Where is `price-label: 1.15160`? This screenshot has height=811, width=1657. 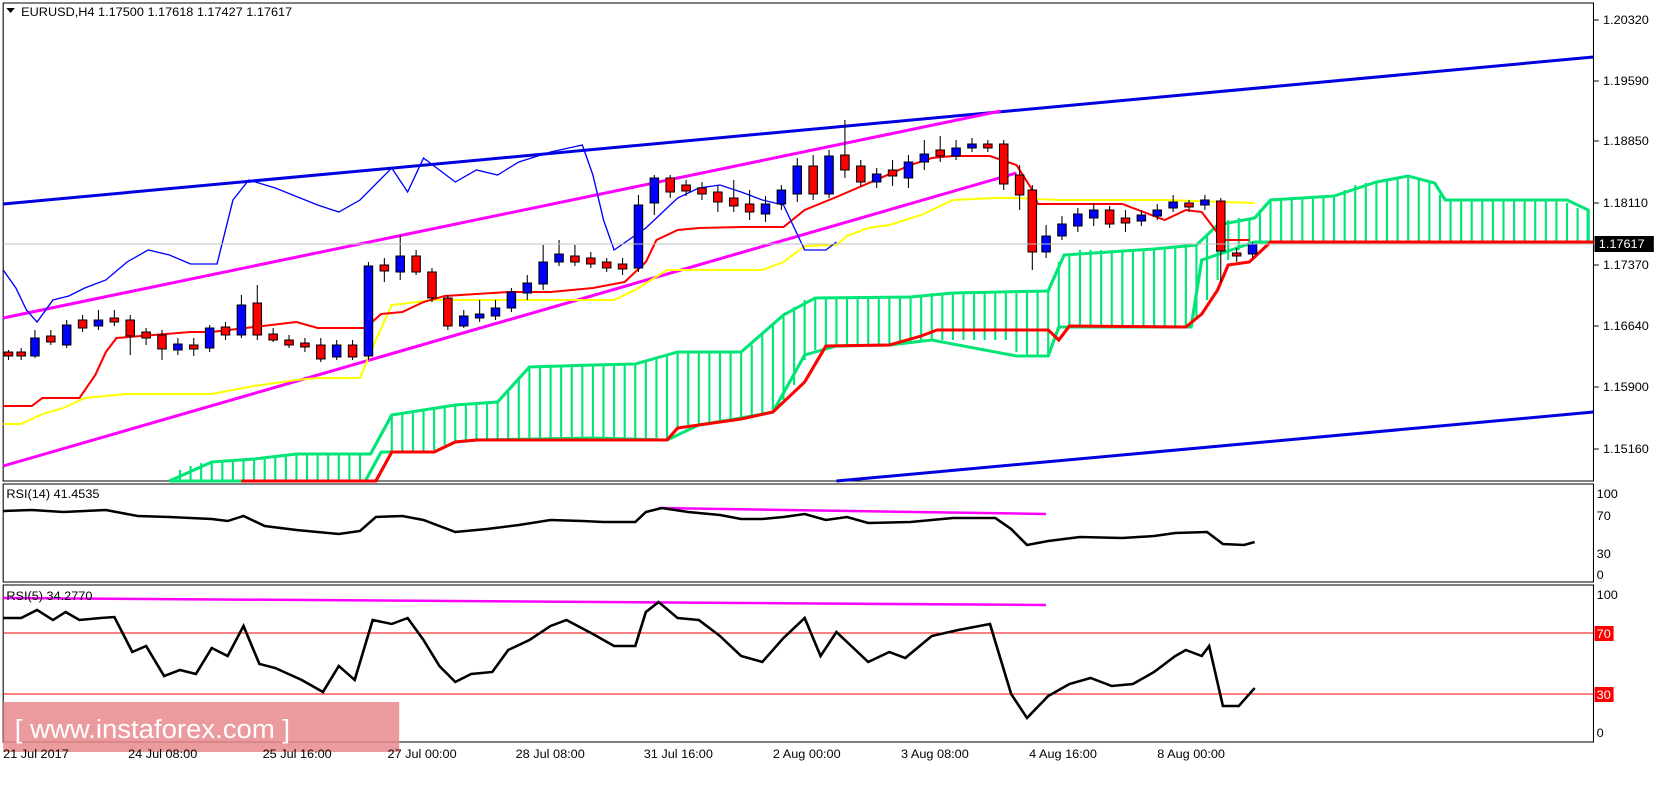
price-label: 1.15160 is located at coordinates (1626, 449).